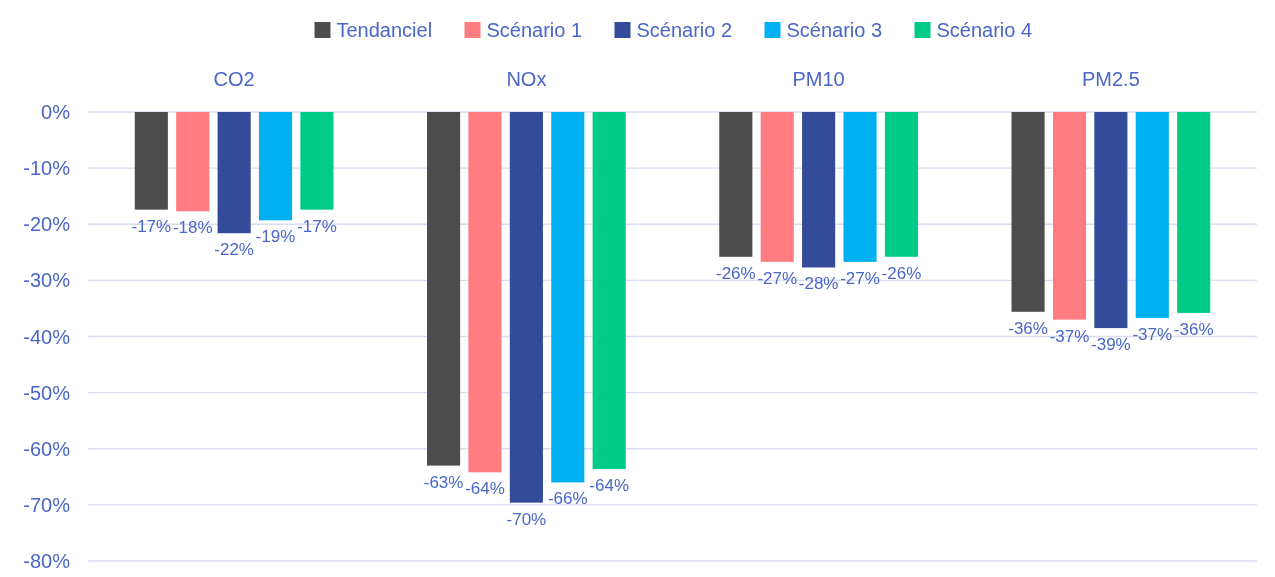 Image resolution: width=1275 pixels, height=577 pixels. What do you see at coordinates (192, 228) in the screenshot?
I see `data-label: -18%` at bounding box center [192, 228].